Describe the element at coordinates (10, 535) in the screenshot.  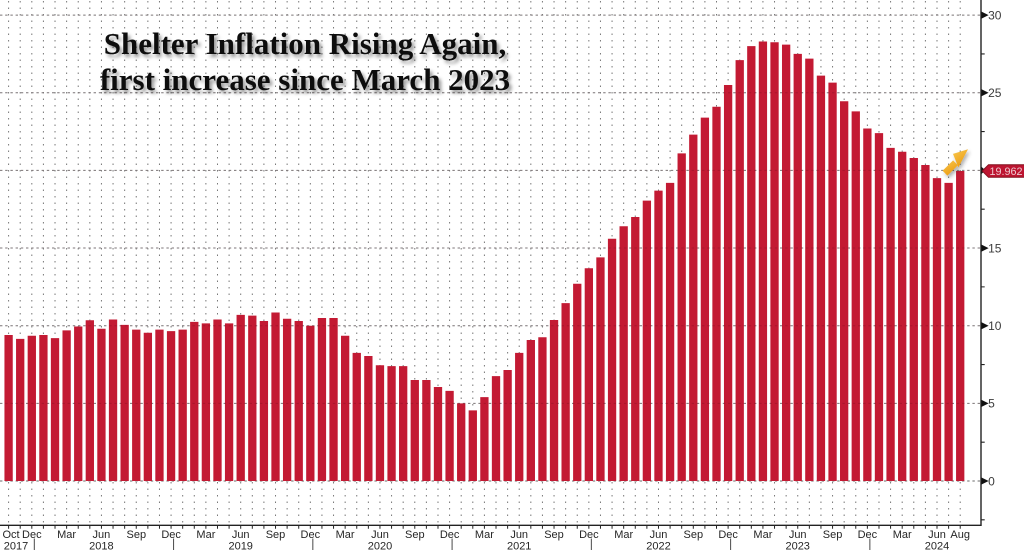
I see `svg-text: Oct` at that location.